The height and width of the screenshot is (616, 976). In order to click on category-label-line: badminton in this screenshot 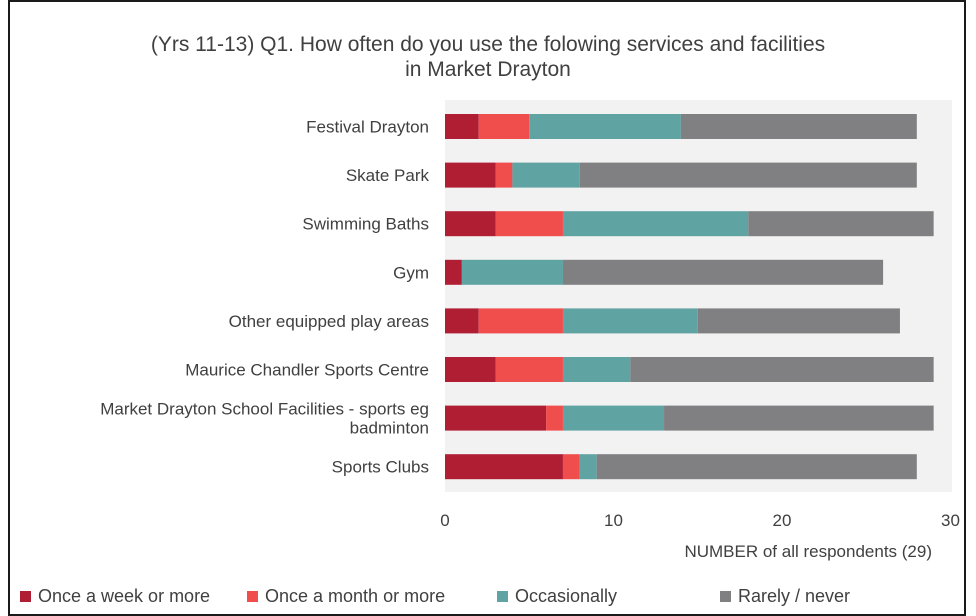, I will do `click(389, 428)`.